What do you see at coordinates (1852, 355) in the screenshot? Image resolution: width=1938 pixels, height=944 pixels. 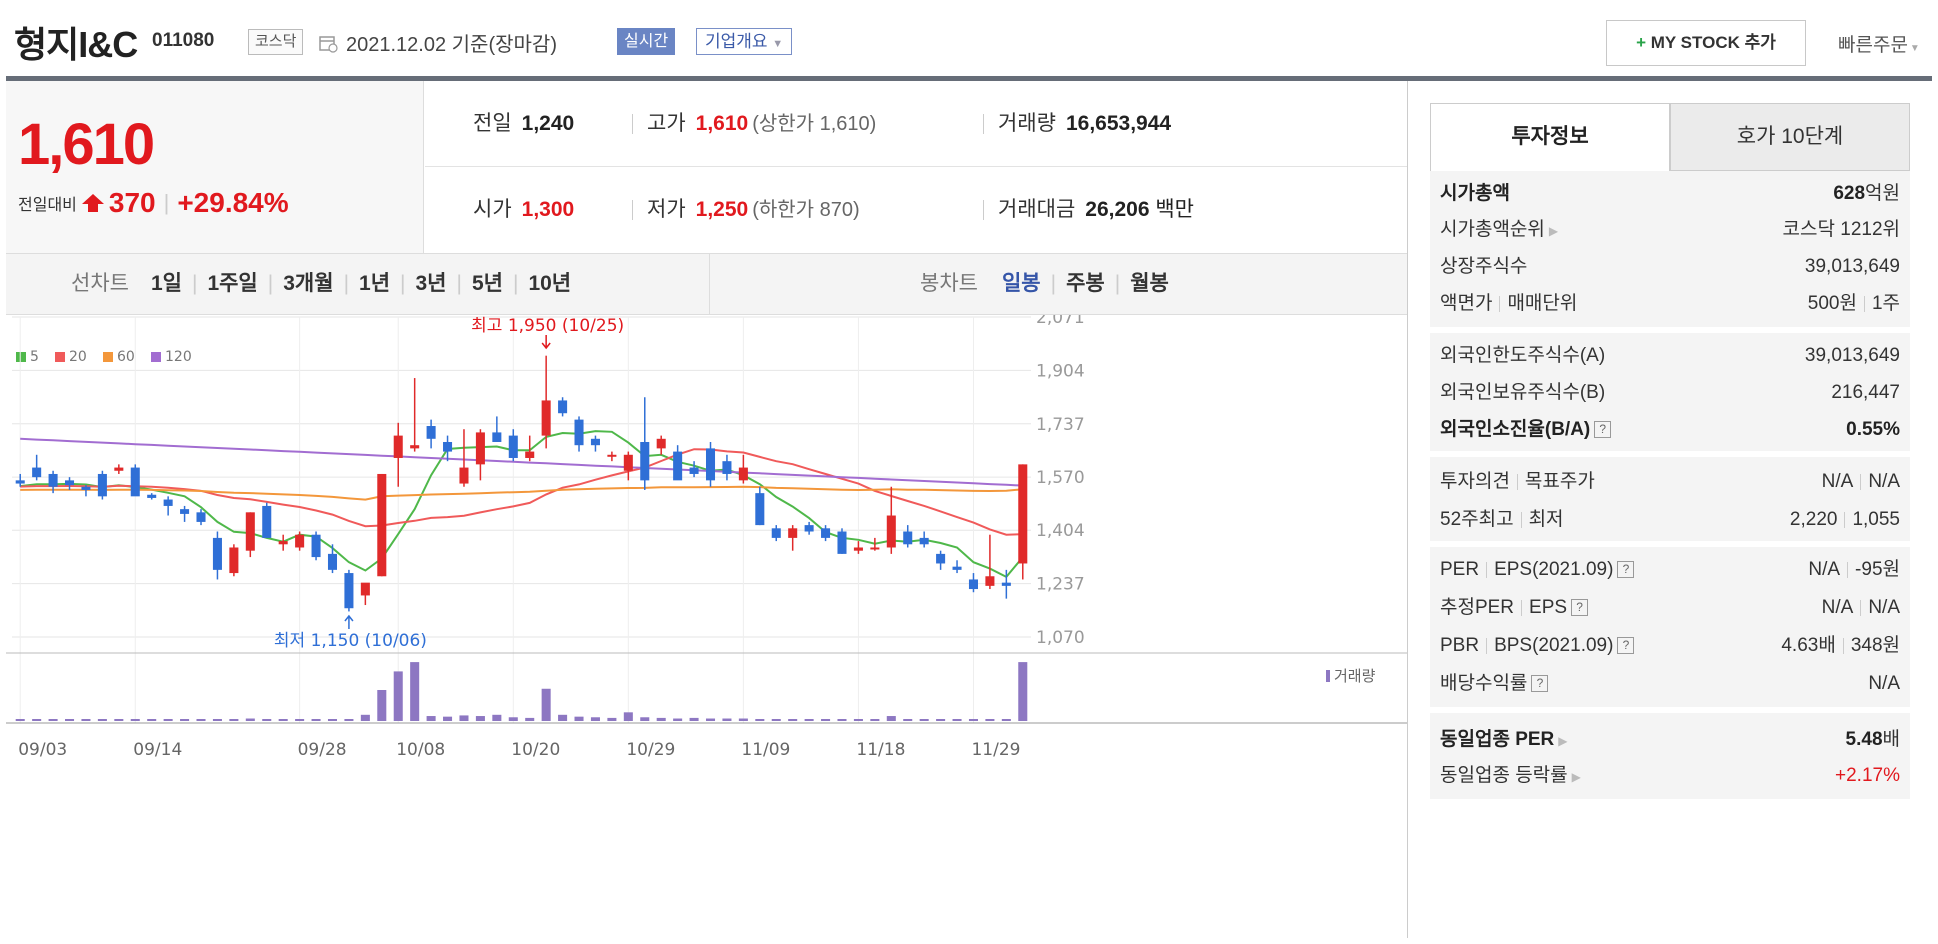 I see `foreign-limit-value: 39,013,649` at bounding box center [1852, 355].